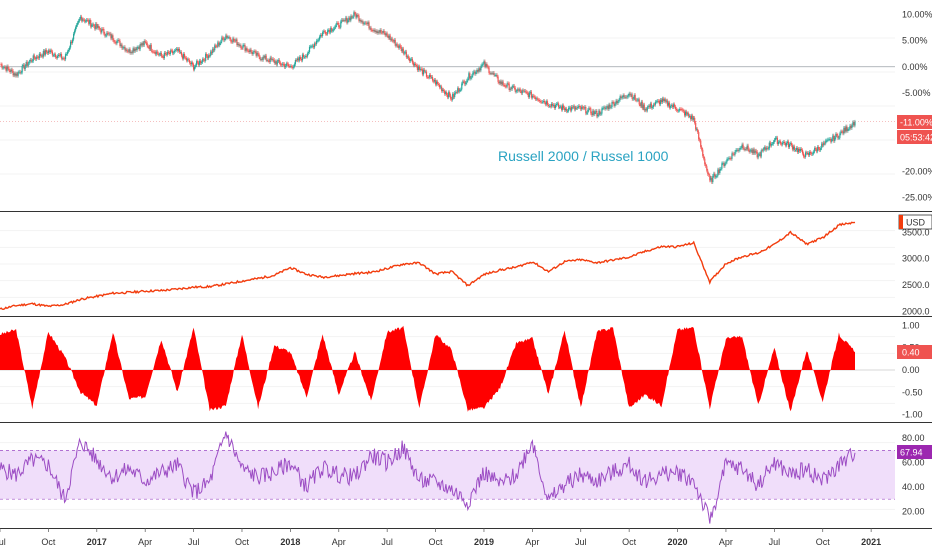  Describe the element at coordinates (916, 311) in the screenshot. I see `y-tick-label: 2000.0` at that location.